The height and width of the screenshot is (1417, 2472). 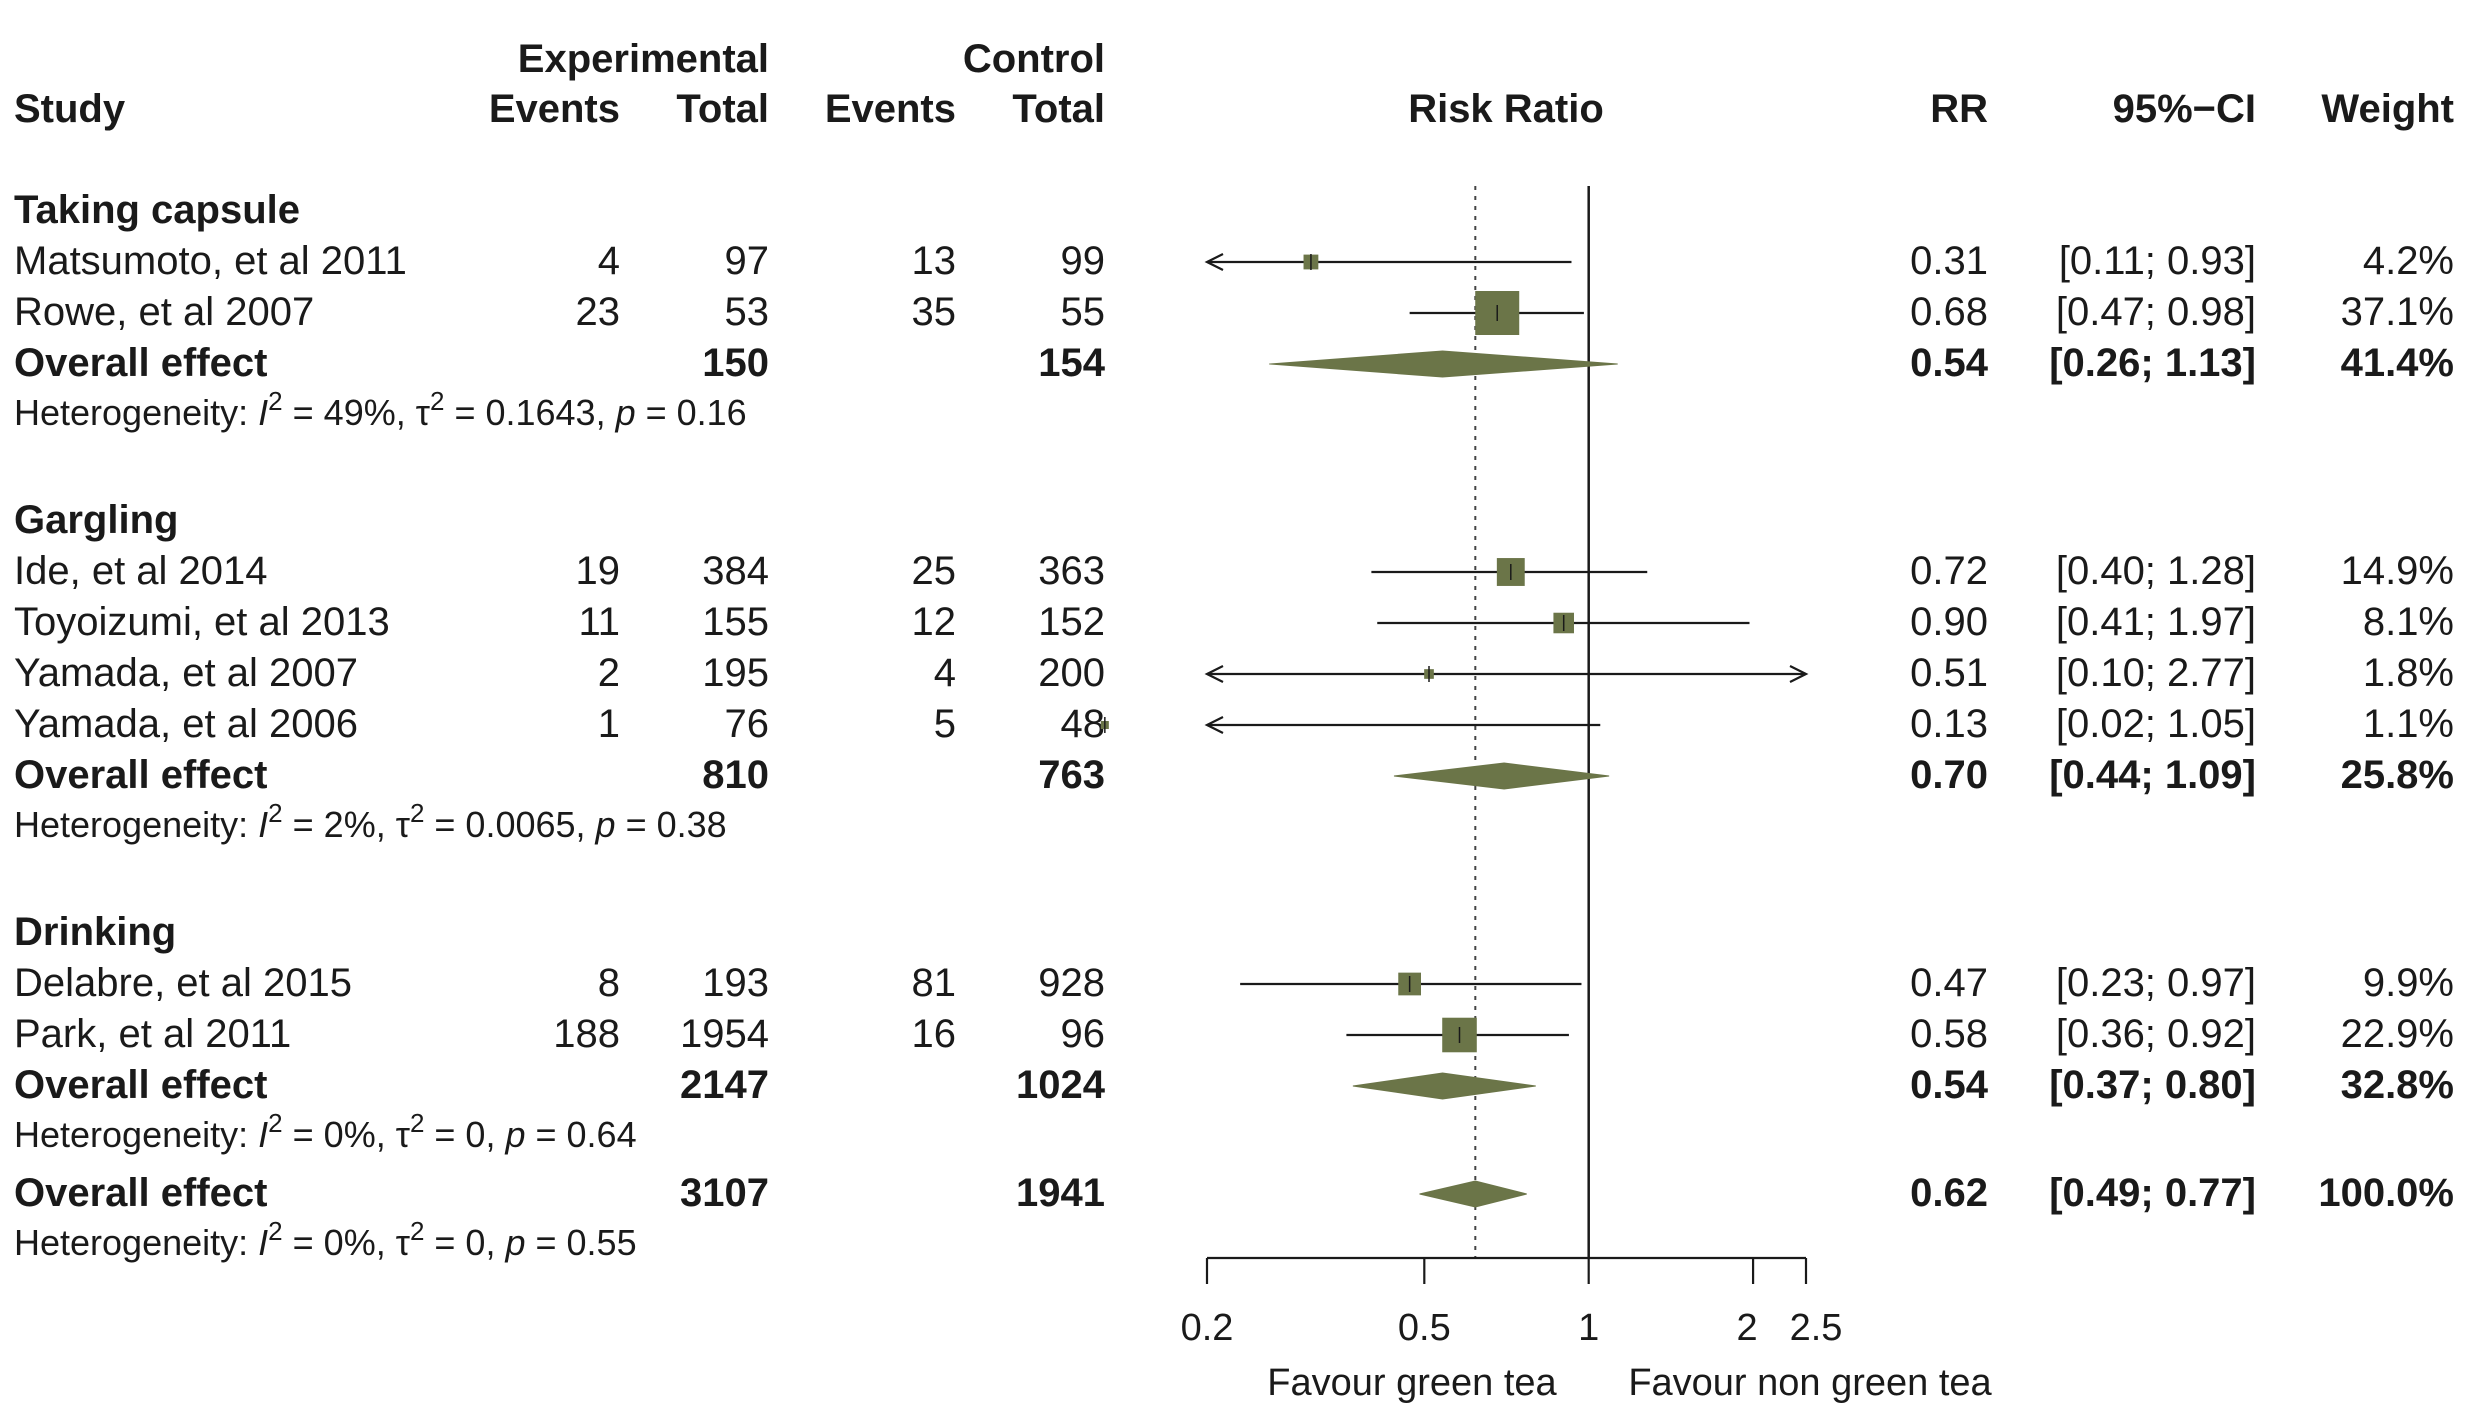 I want to click on study-rr: 0.51, so click(x=1949, y=673).